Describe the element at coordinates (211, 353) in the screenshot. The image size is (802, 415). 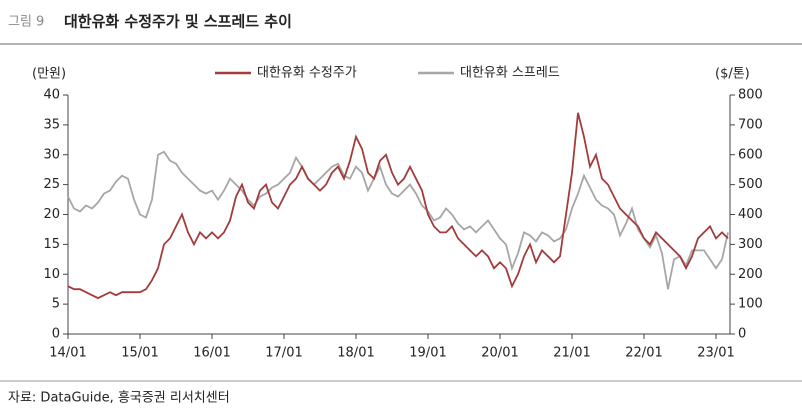
I see `x-tick-label: 16/01` at that location.